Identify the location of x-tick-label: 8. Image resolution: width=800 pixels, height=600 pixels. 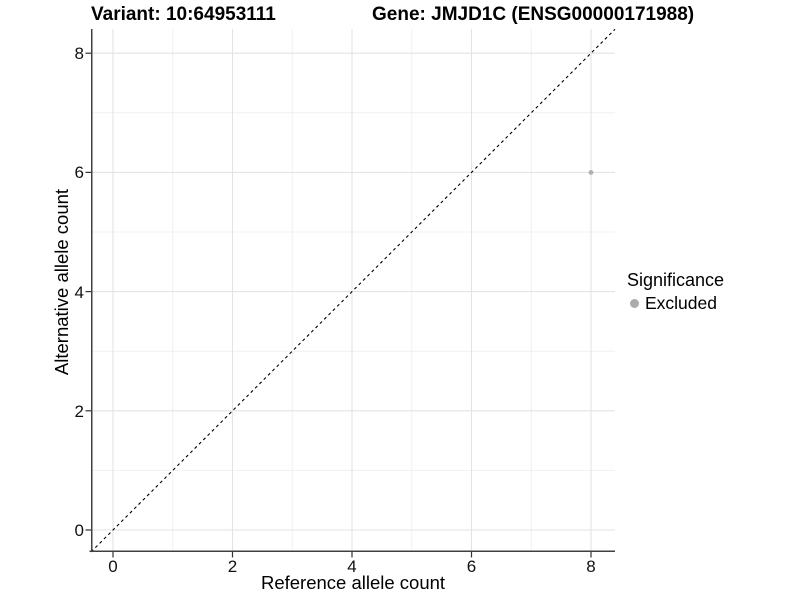
(591, 566).